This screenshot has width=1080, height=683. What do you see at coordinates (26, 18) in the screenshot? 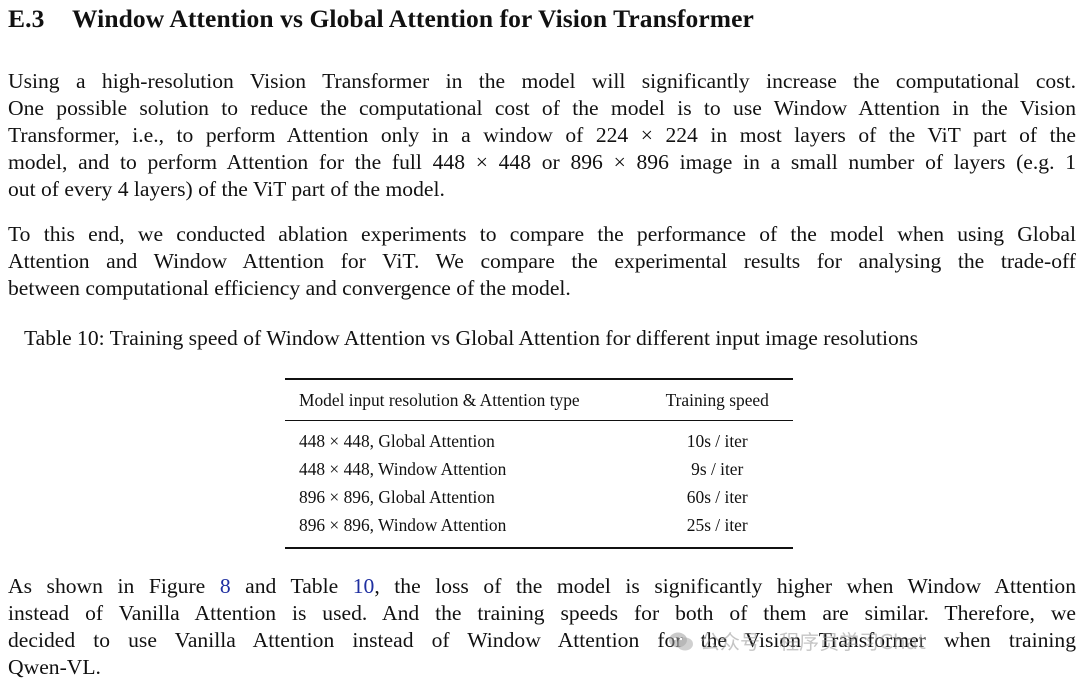
I see `section-number: E.3` at bounding box center [26, 18].